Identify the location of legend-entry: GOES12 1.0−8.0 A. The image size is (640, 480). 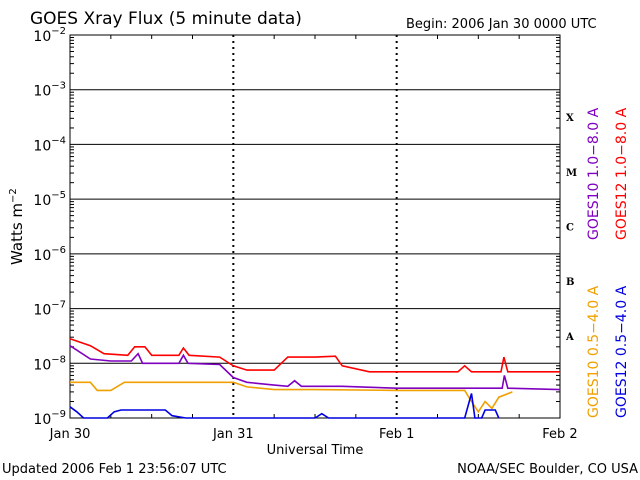
(622, 173).